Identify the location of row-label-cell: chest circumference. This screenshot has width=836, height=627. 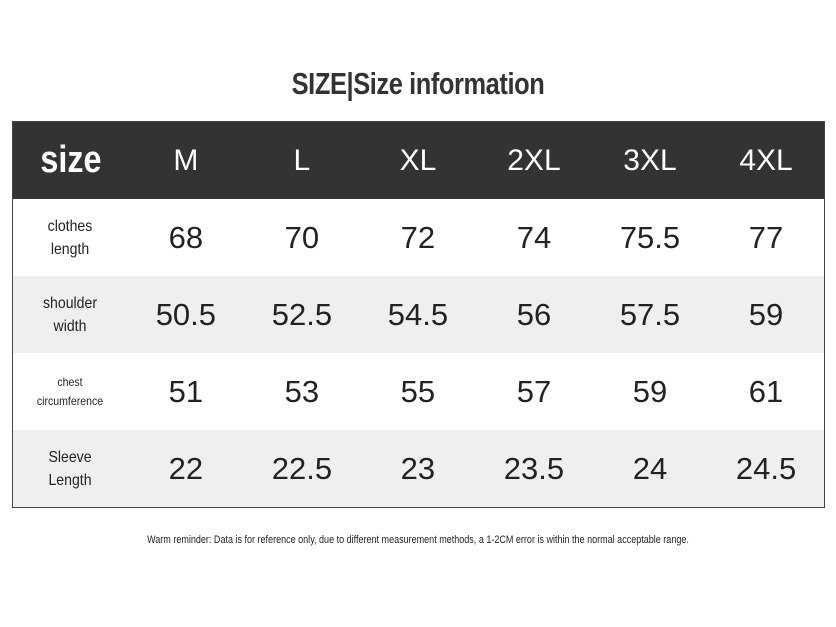
(70, 392).